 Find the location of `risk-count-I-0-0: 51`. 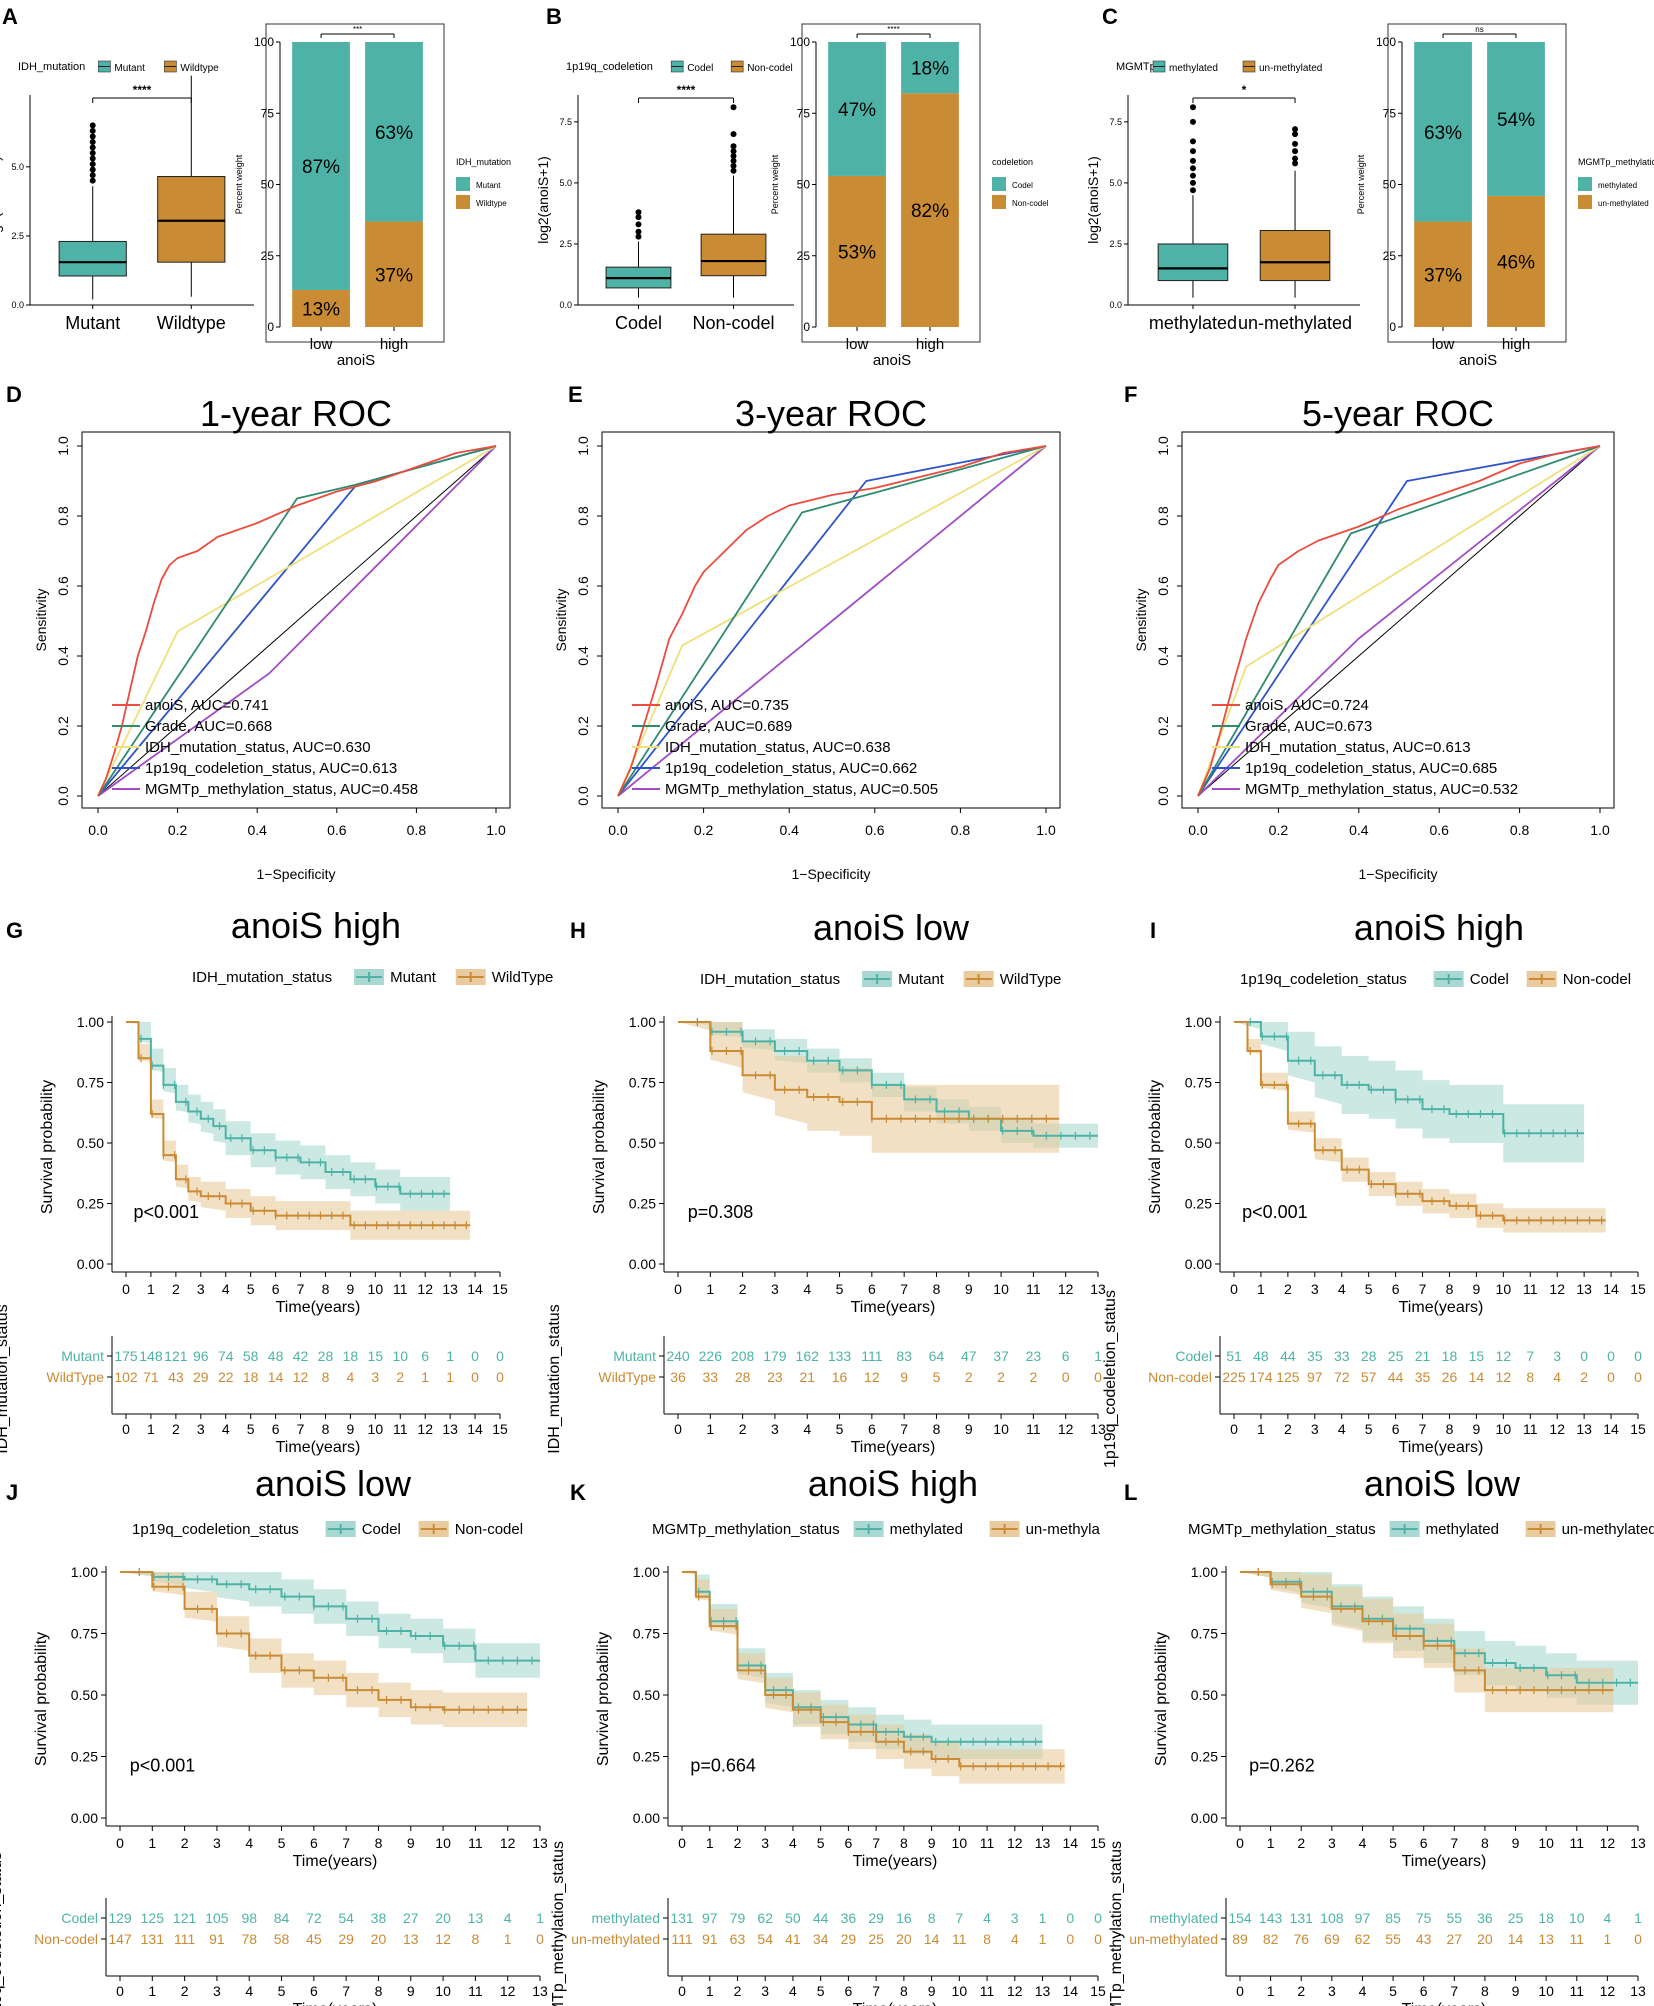

risk-count-I-0-0: 51 is located at coordinates (1234, 1356).